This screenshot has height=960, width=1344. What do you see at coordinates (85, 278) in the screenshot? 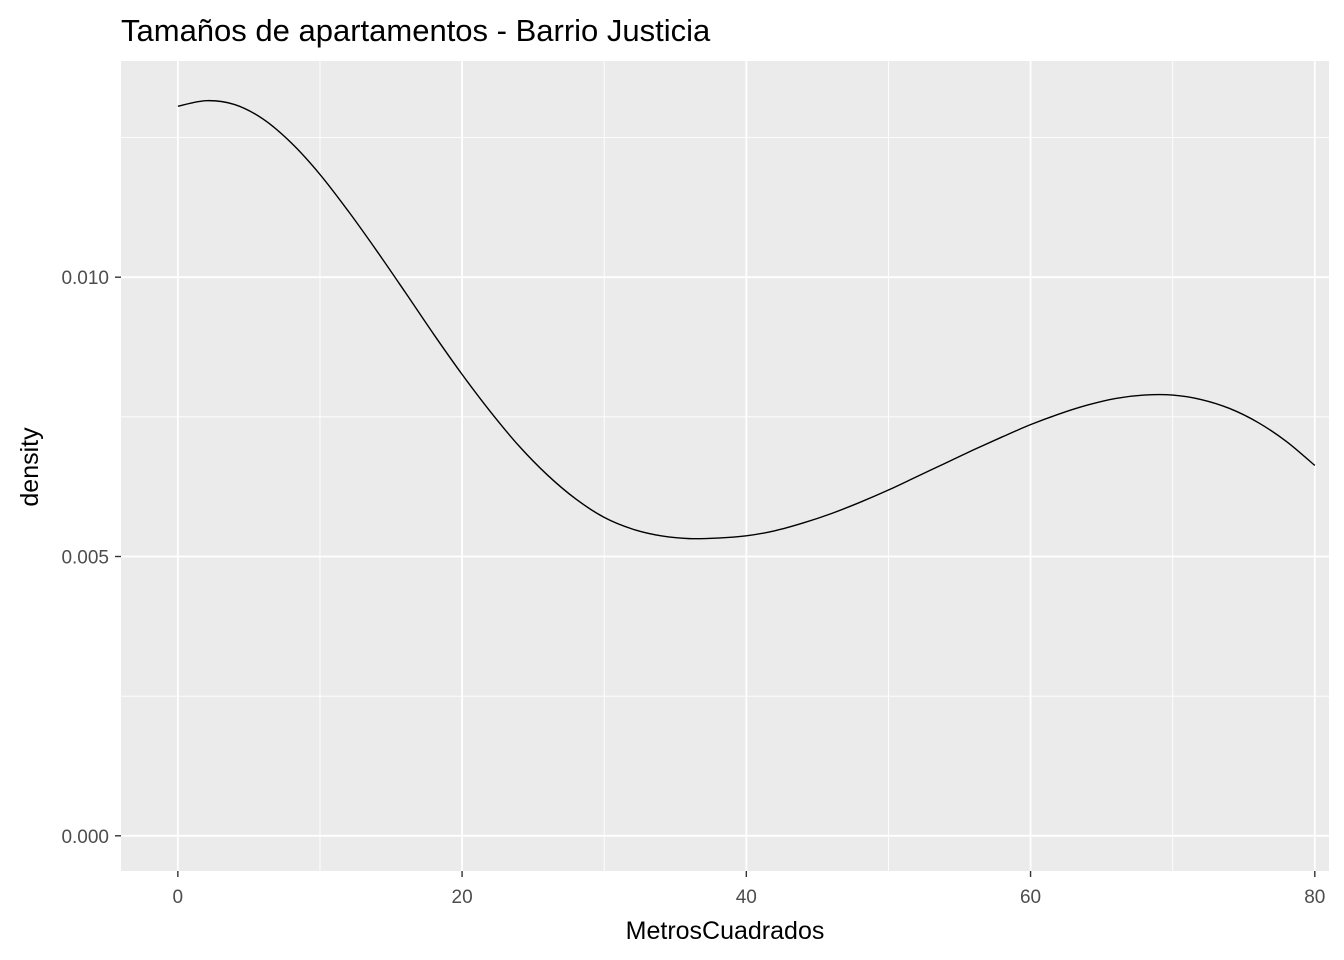
I see `y-tick-label: 0.010` at bounding box center [85, 278].